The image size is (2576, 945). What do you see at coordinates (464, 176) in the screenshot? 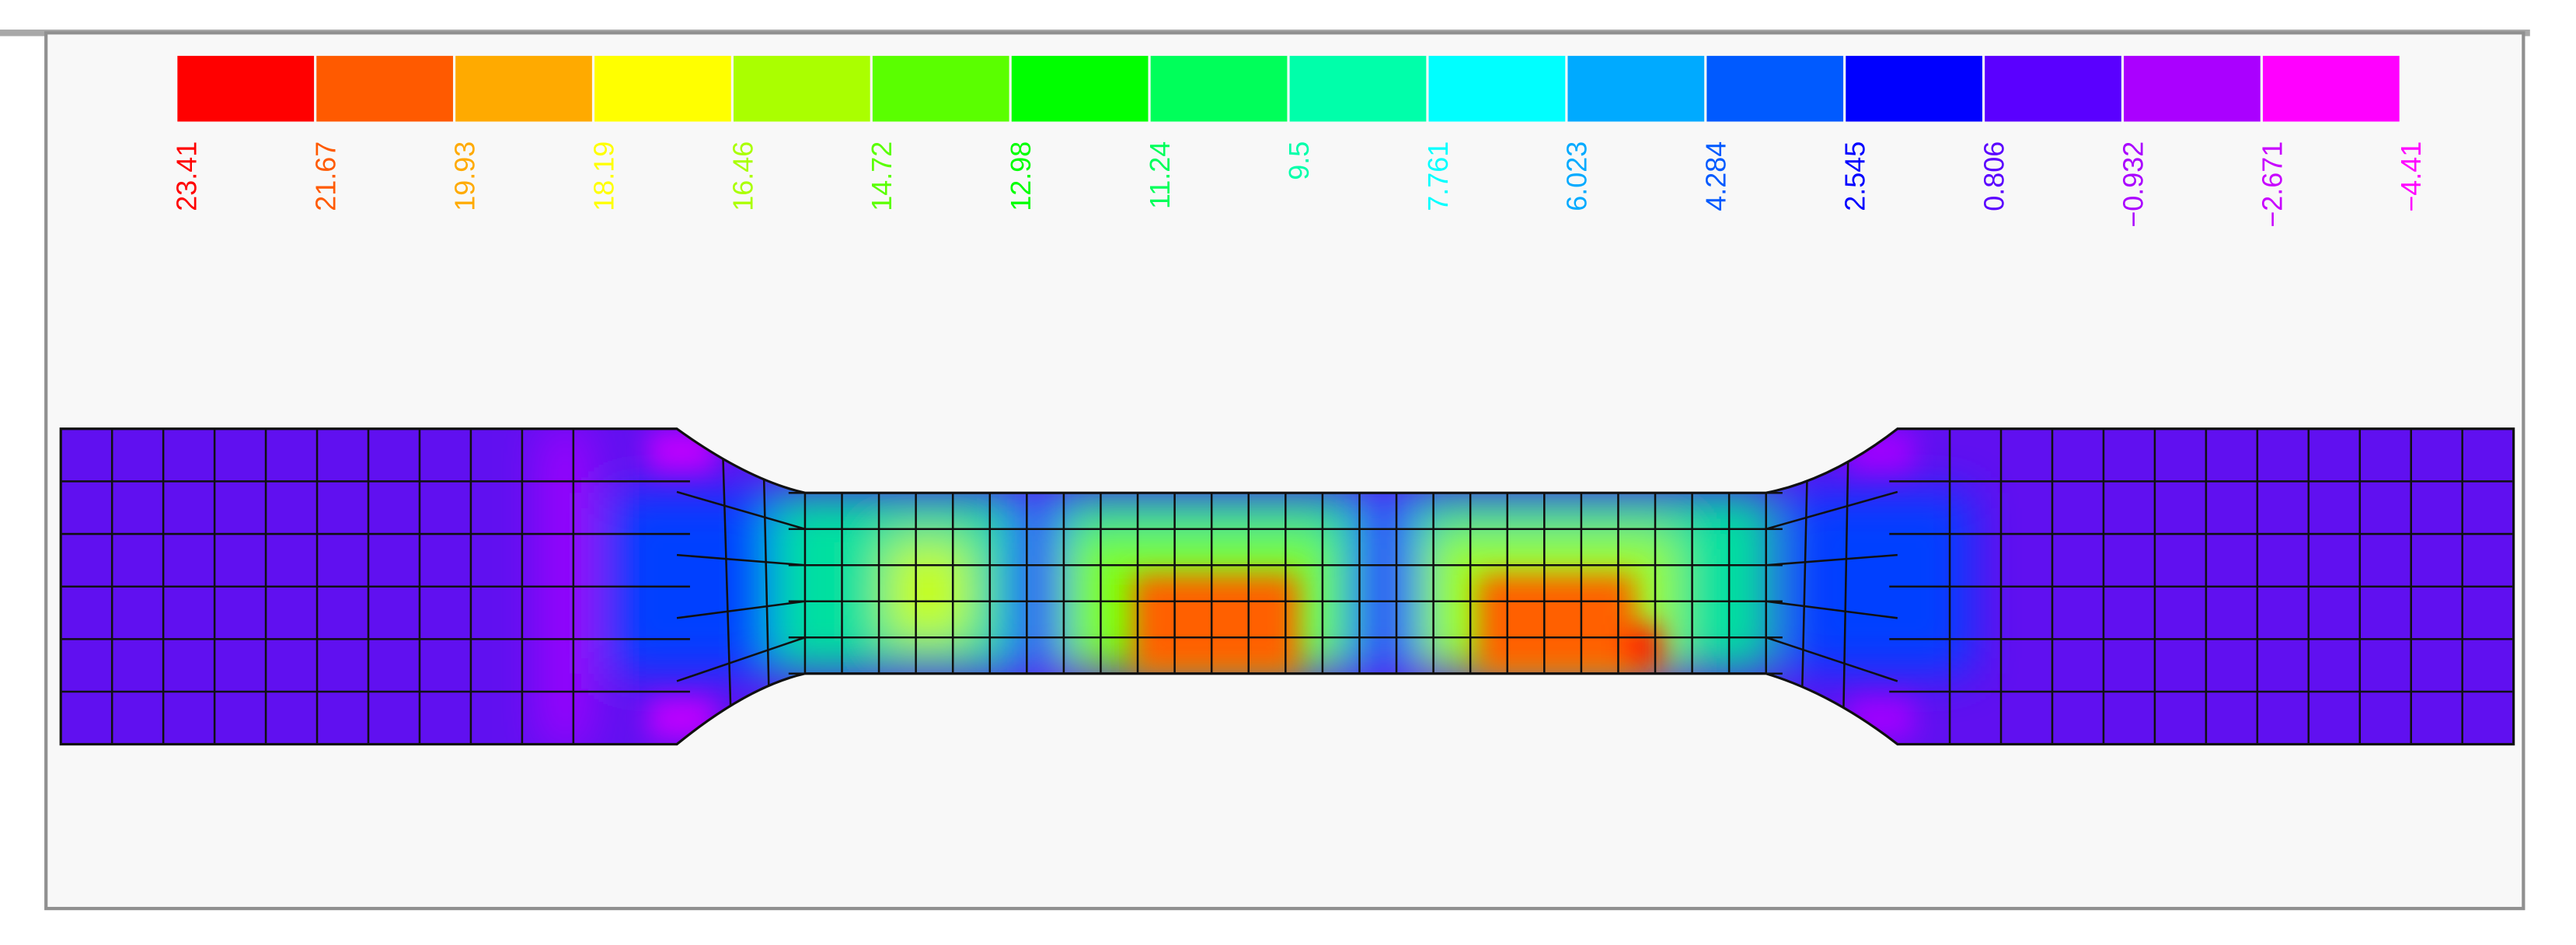
I see `colorbar-label: 19.93` at bounding box center [464, 176].